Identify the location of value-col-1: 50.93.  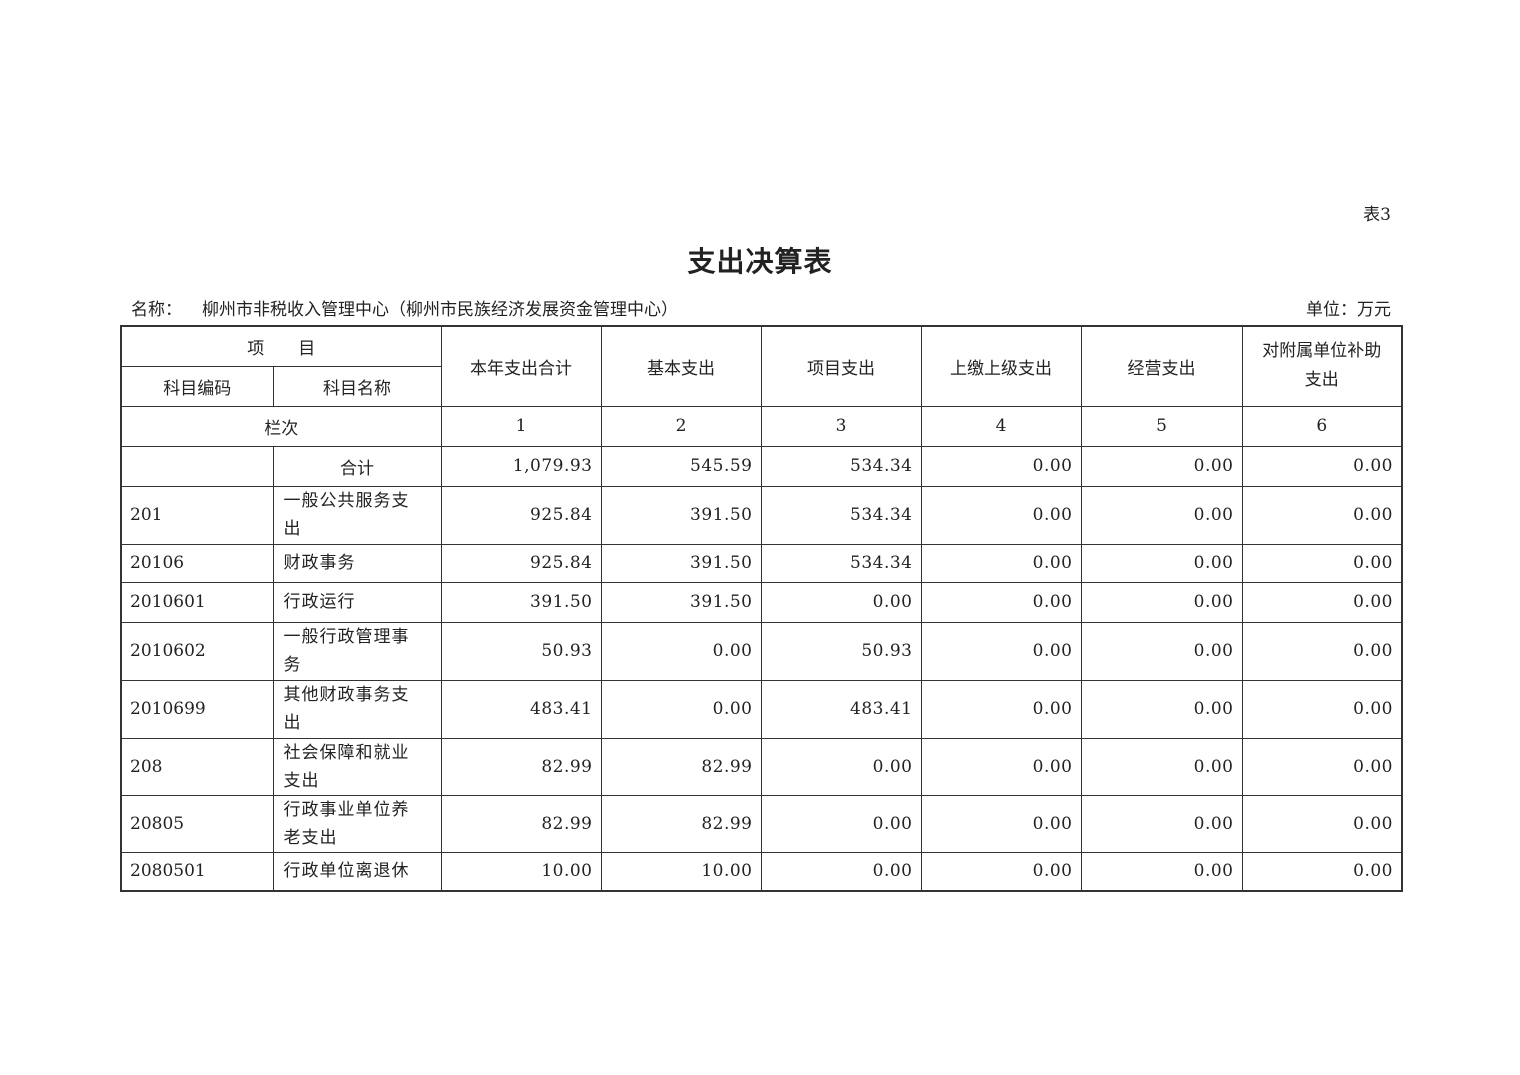
(521, 651).